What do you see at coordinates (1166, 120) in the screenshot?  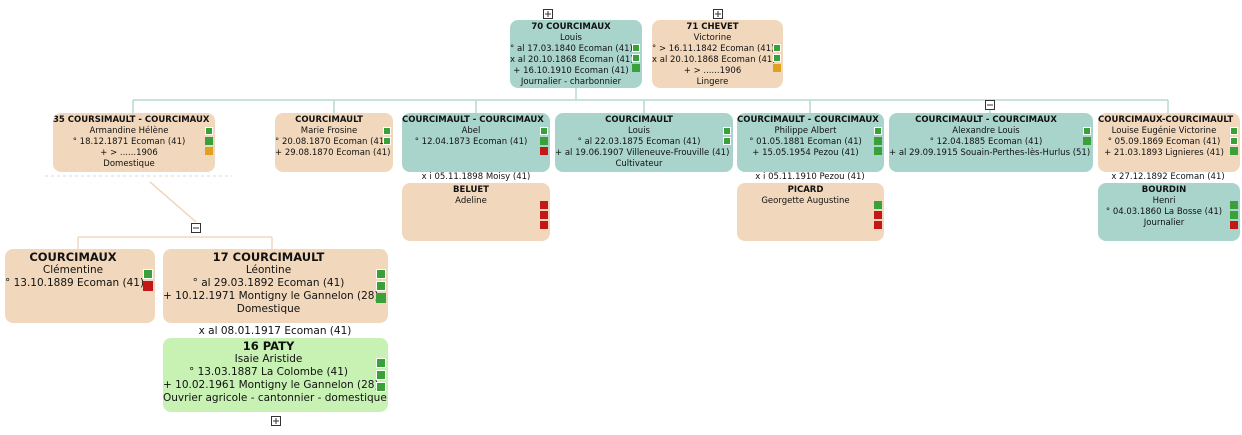 I see `person-name: COURCIMAUX-COURCIMAULT` at bounding box center [1166, 120].